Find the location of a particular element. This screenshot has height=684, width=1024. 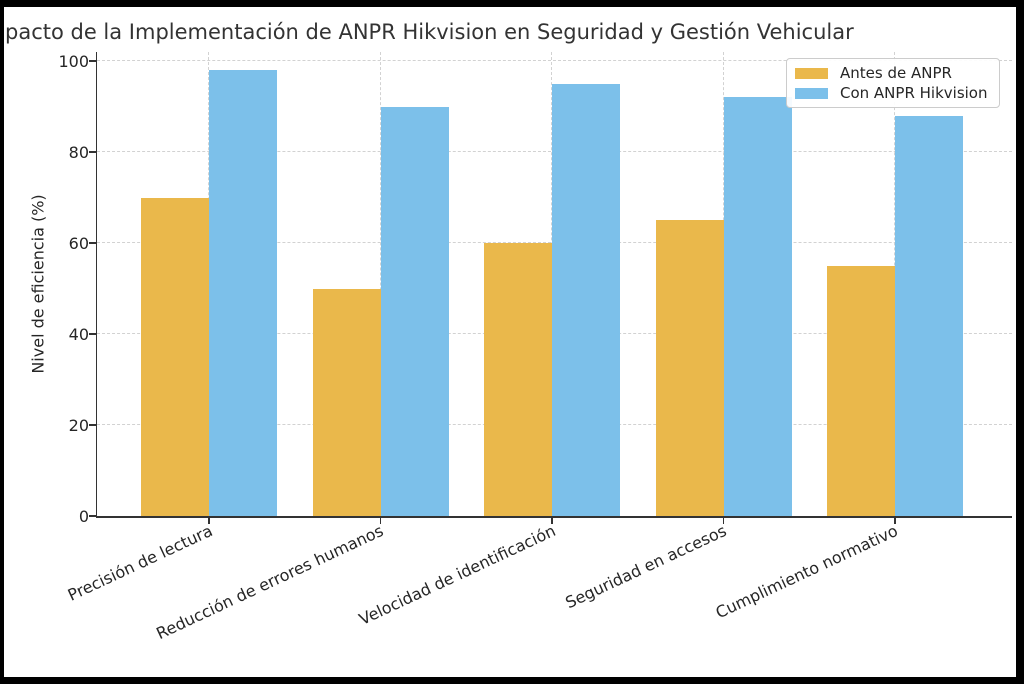

y-tick-label-60: 60 is located at coordinates (78, 243).